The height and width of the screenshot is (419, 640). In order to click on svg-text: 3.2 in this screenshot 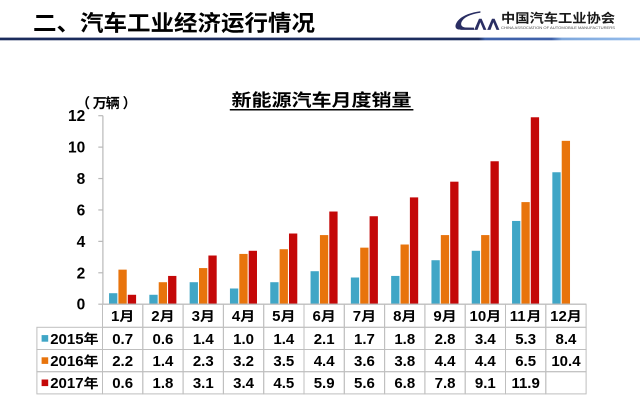, I will do `click(243, 361)`.